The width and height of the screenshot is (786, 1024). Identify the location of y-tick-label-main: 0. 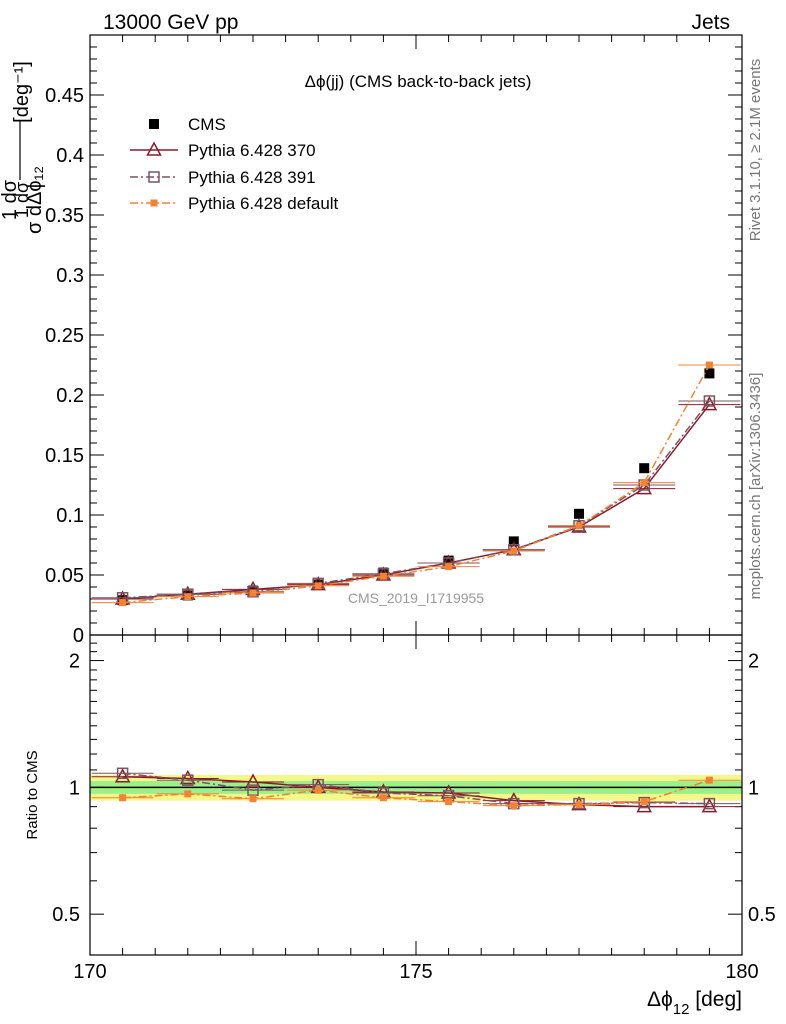
(78, 636).